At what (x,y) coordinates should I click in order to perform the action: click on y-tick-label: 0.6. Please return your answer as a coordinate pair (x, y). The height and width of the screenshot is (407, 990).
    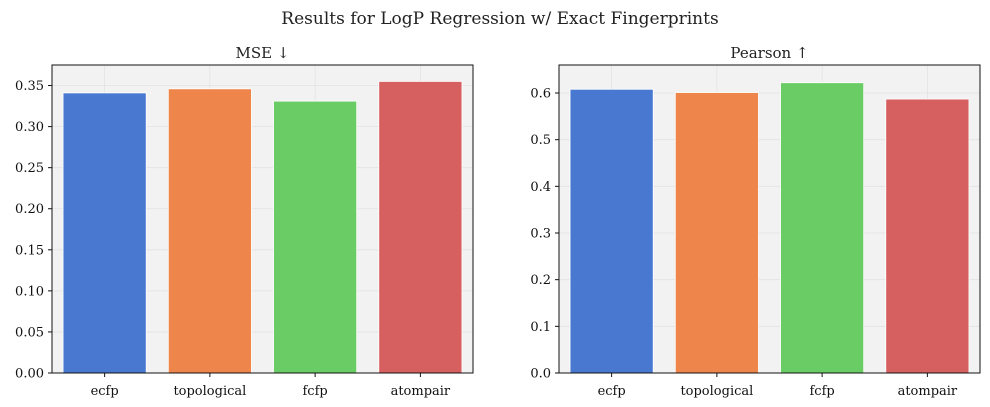
    Looking at the image, I should click on (540, 94).